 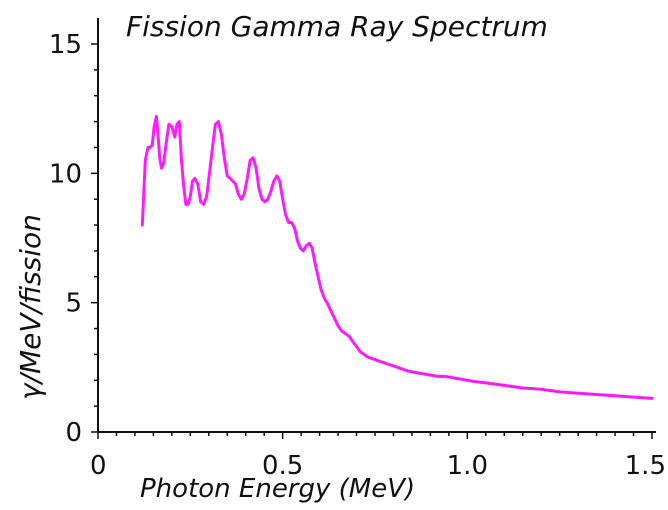 What do you see at coordinates (645, 466) in the screenshot?
I see `x-tick-label: 1.5` at bounding box center [645, 466].